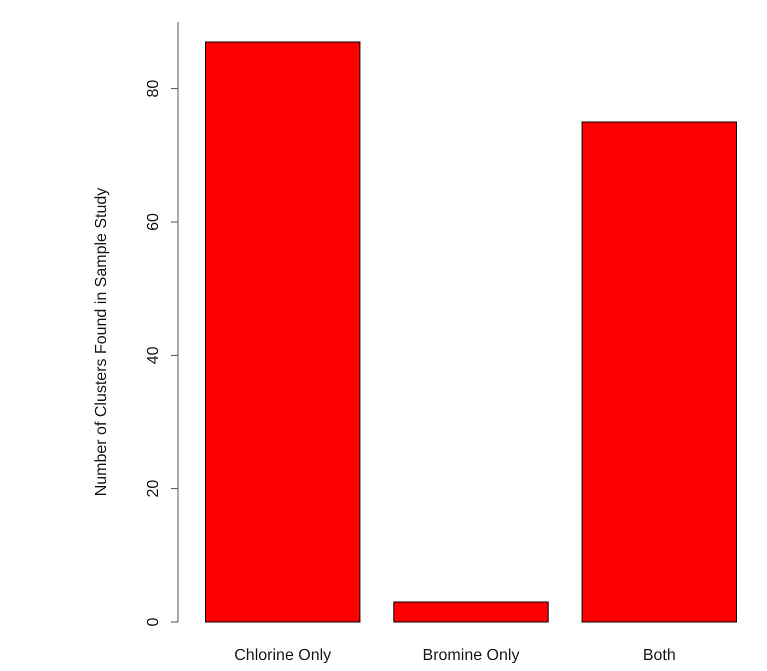  Describe the element at coordinates (153, 489) in the screenshot. I see `y-tick-label: 20` at that location.